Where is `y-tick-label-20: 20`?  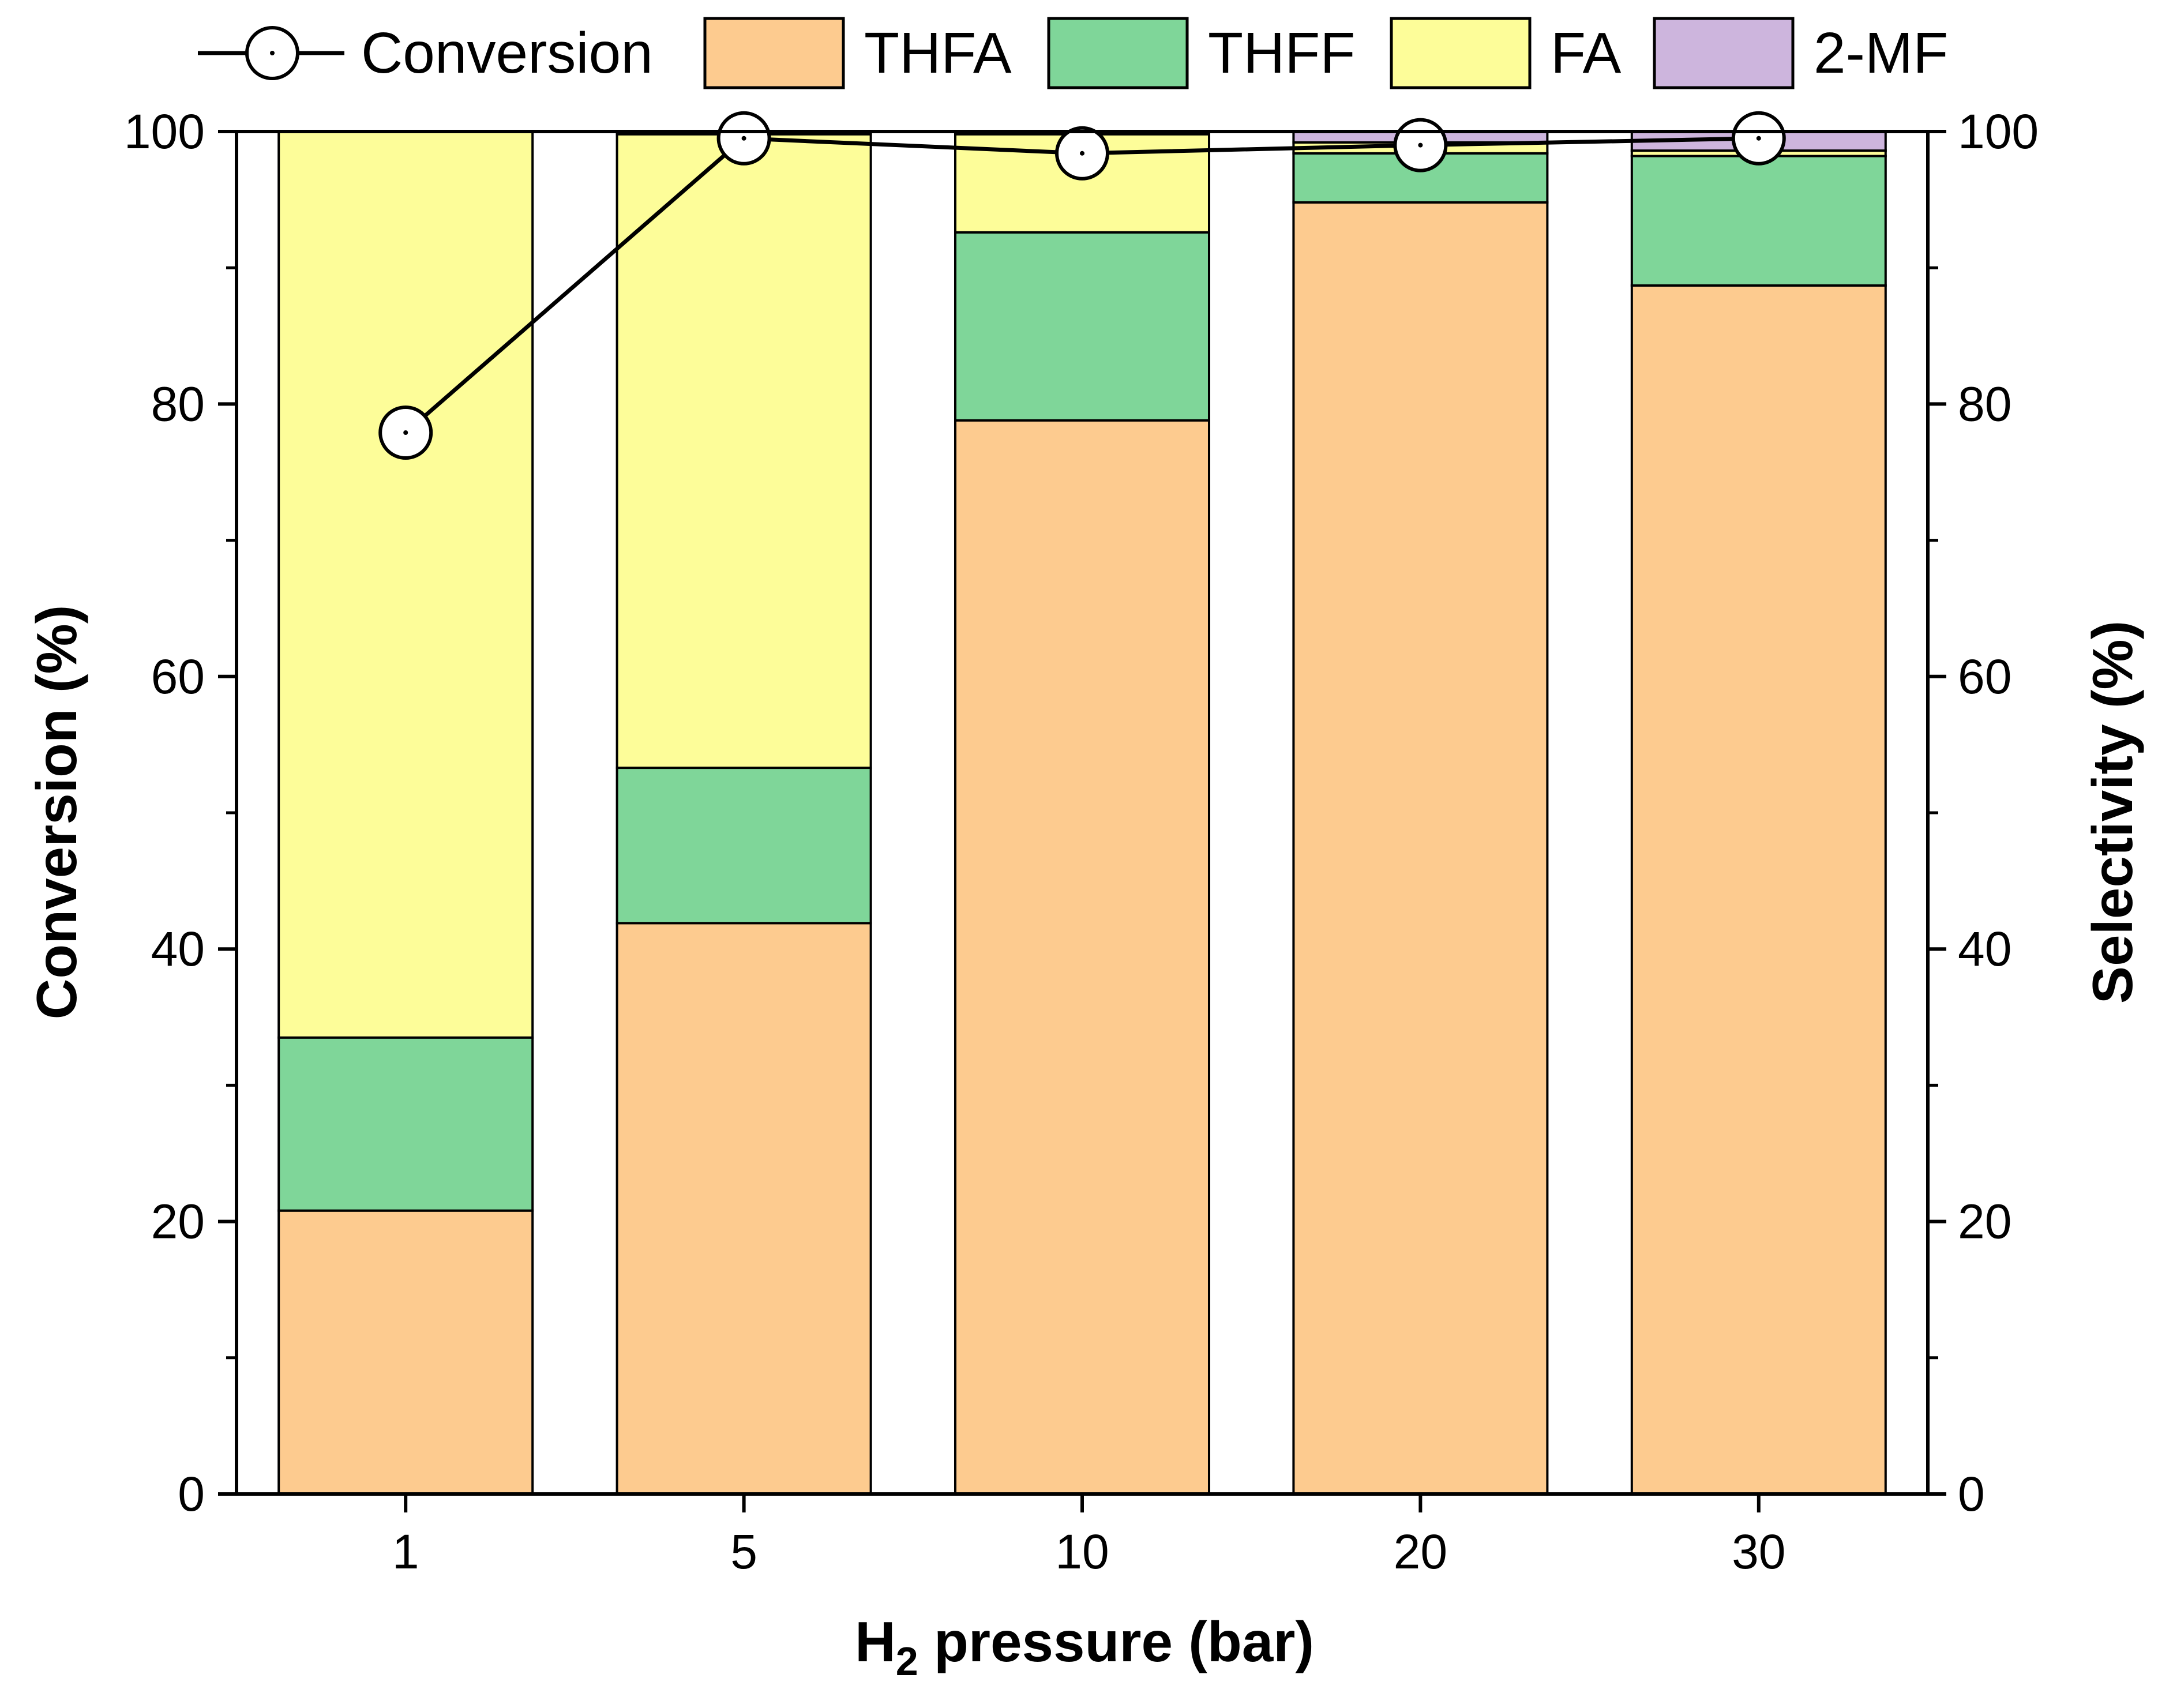
y-tick-label-20: 20 is located at coordinates (178, 1222).